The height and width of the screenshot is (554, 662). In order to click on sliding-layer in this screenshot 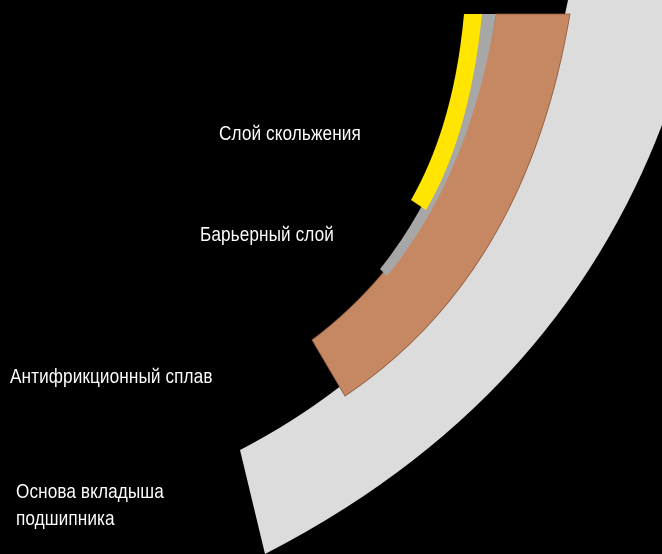, I will do `click(446, 112)`.